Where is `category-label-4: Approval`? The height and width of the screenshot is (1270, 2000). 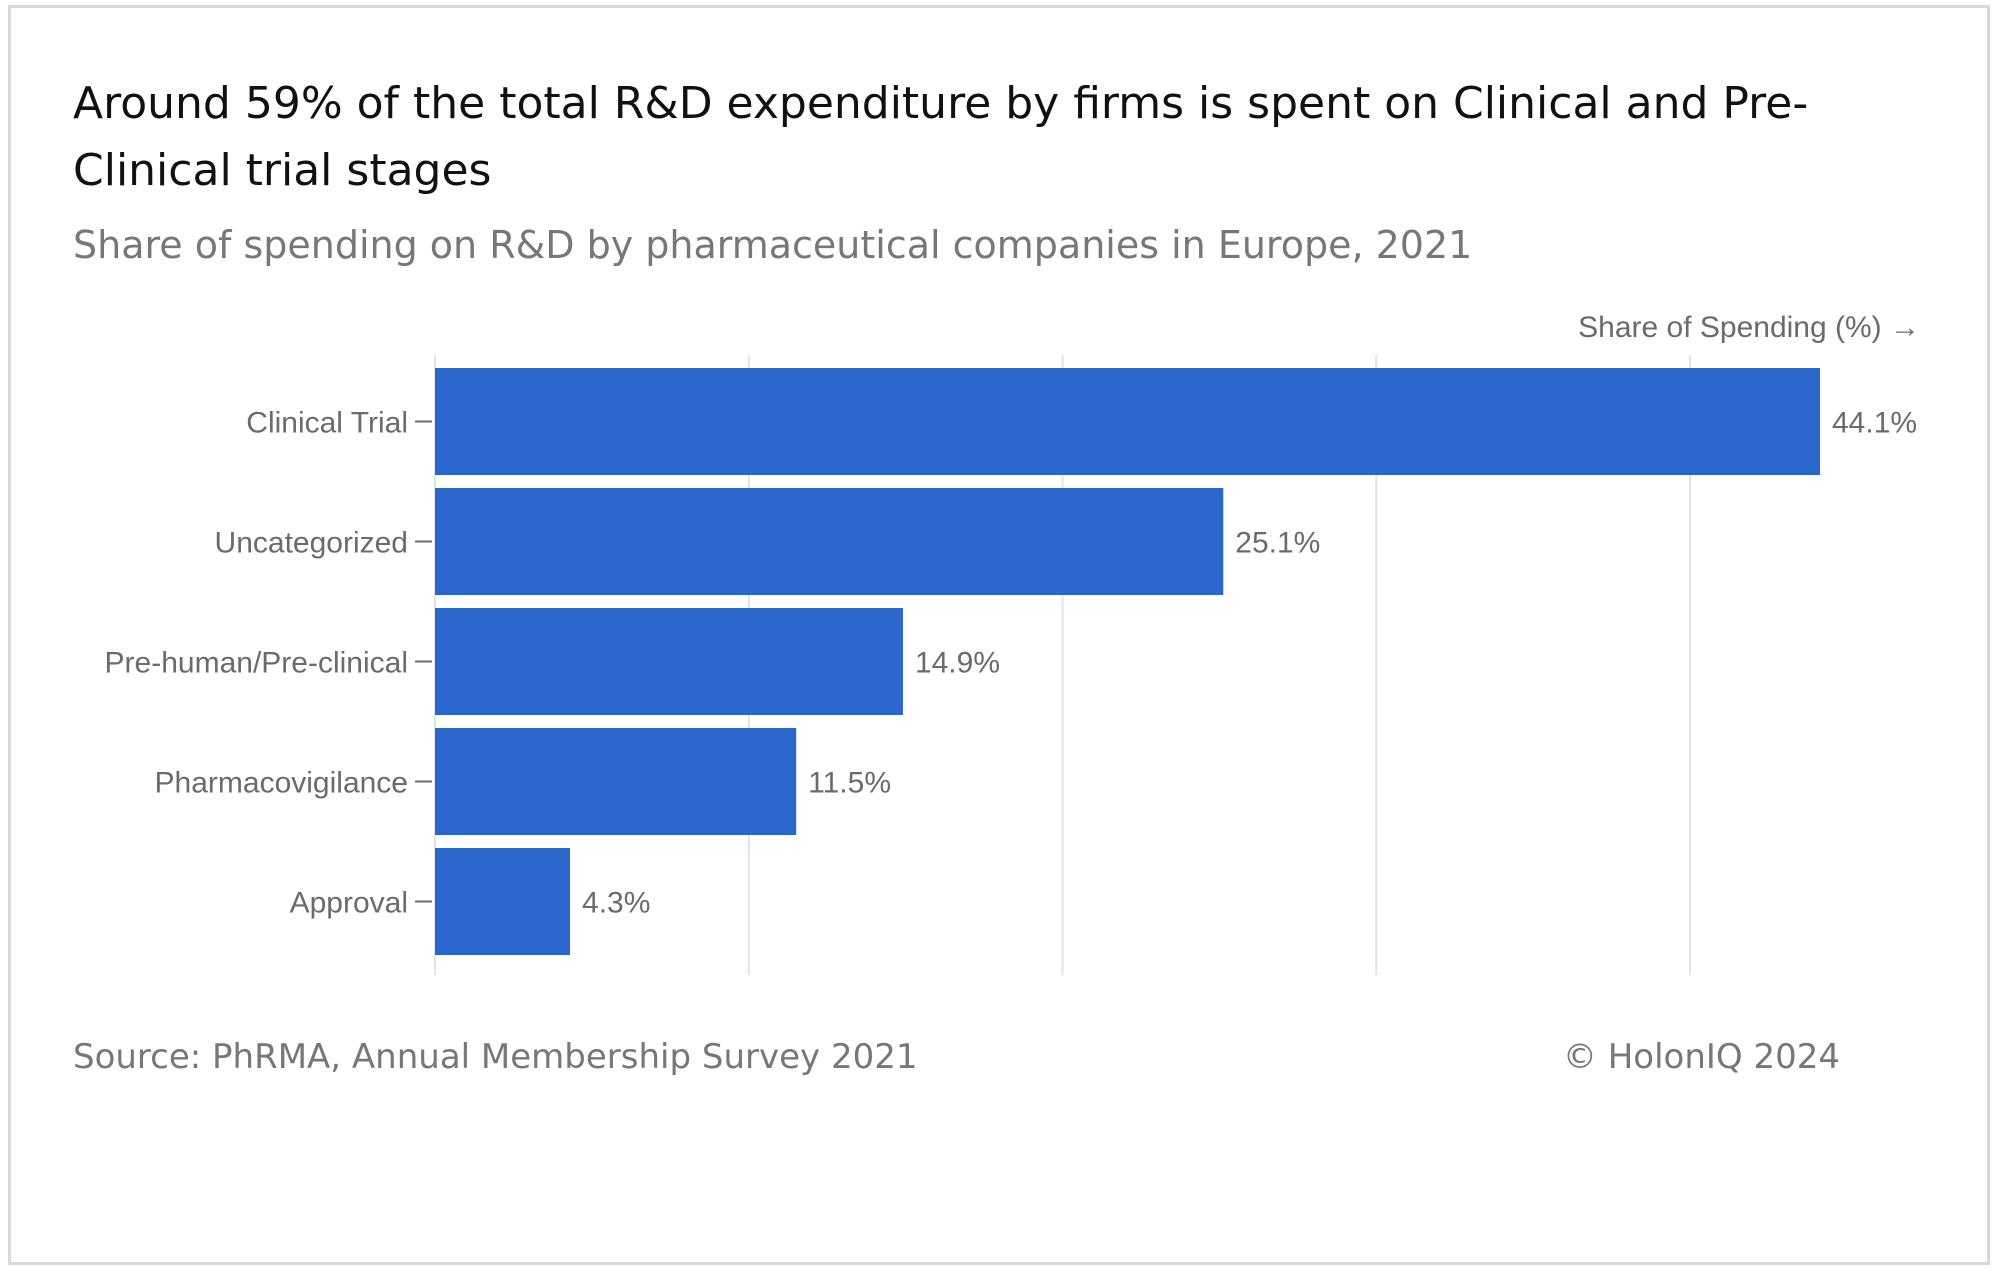
category-label-4: Approval is located at coordinates (349, 903).